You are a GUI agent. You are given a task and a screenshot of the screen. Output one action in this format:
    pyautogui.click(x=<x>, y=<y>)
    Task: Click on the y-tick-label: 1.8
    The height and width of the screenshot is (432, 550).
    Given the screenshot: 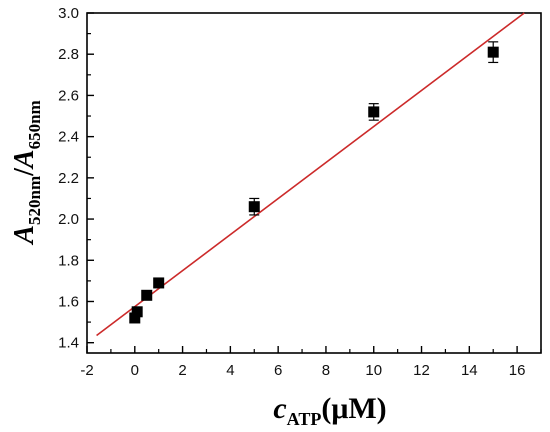 What is the action you would take?
    pyautogui.click(x=68, y=260)
    